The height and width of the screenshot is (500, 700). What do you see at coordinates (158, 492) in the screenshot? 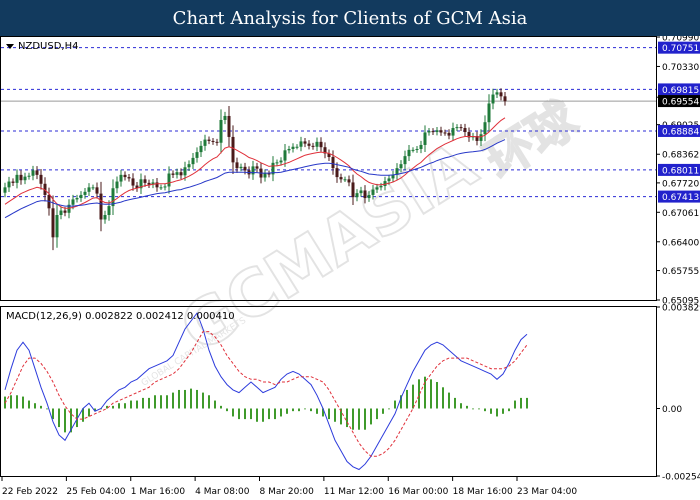
I see `time-tick-label: 1 Mar 16:00` at bounding box center [158, 492].